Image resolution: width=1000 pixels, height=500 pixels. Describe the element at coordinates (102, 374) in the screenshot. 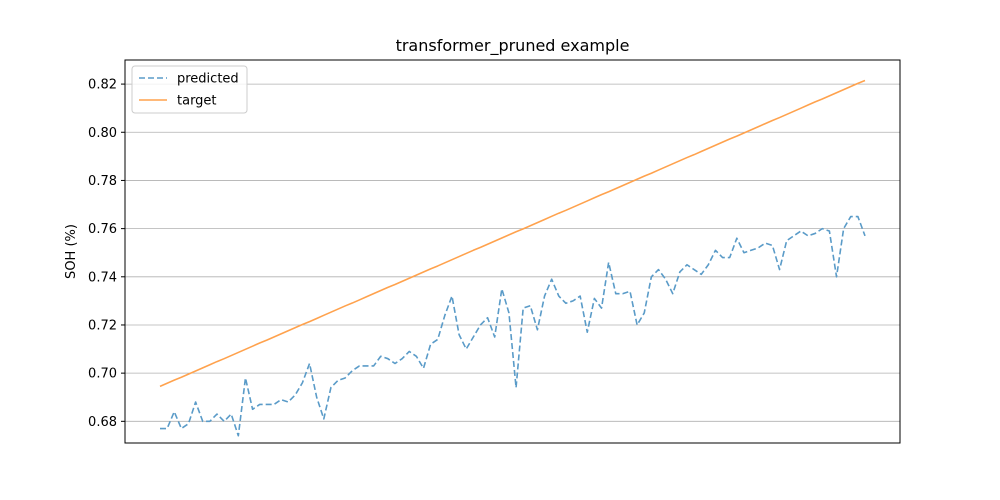

I see `y-tick-label: 0.70` at that location.